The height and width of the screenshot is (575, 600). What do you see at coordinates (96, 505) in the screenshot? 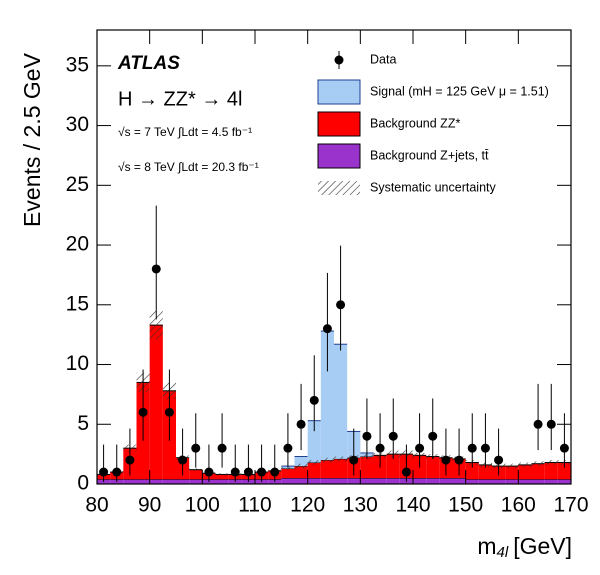
I see `x-tick-label: 80` at bounding box center [96, 505].